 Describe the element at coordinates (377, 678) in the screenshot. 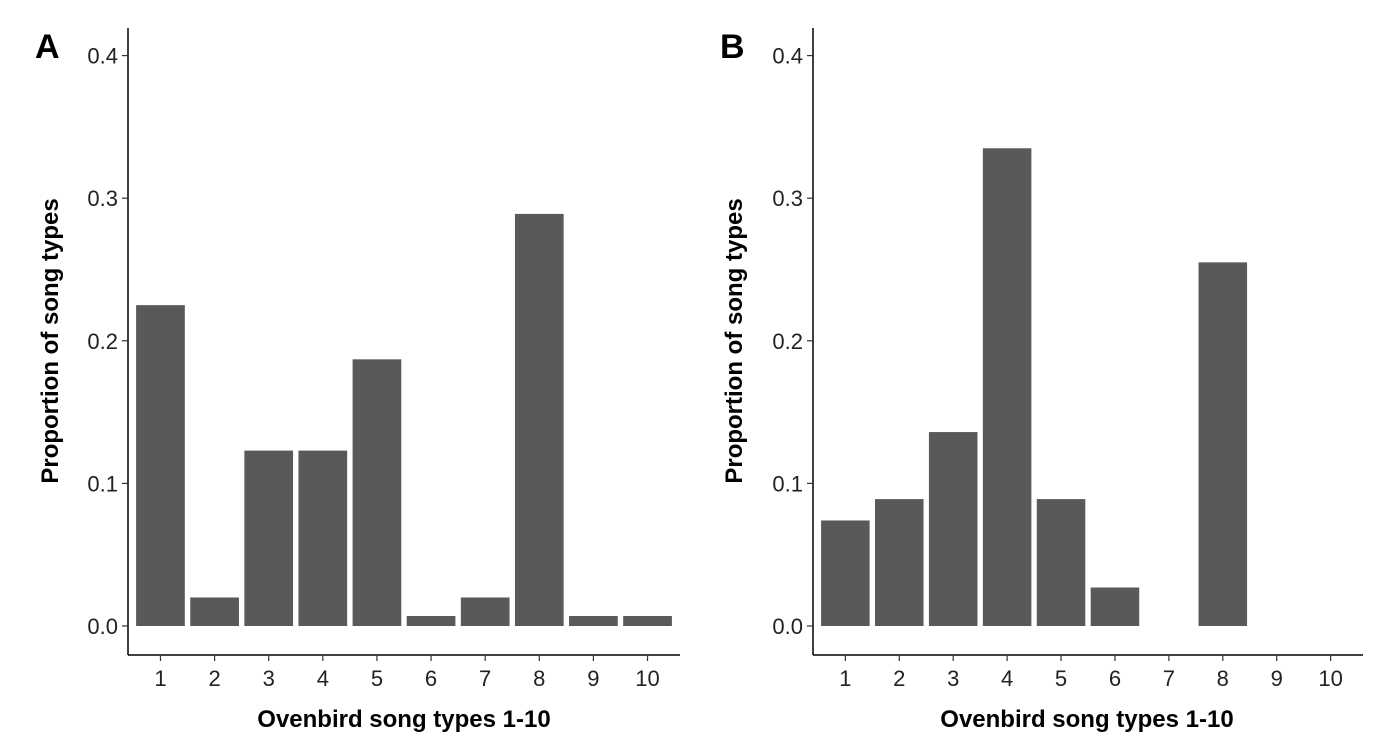

I see `x-tick-label-a: 5` at that location.